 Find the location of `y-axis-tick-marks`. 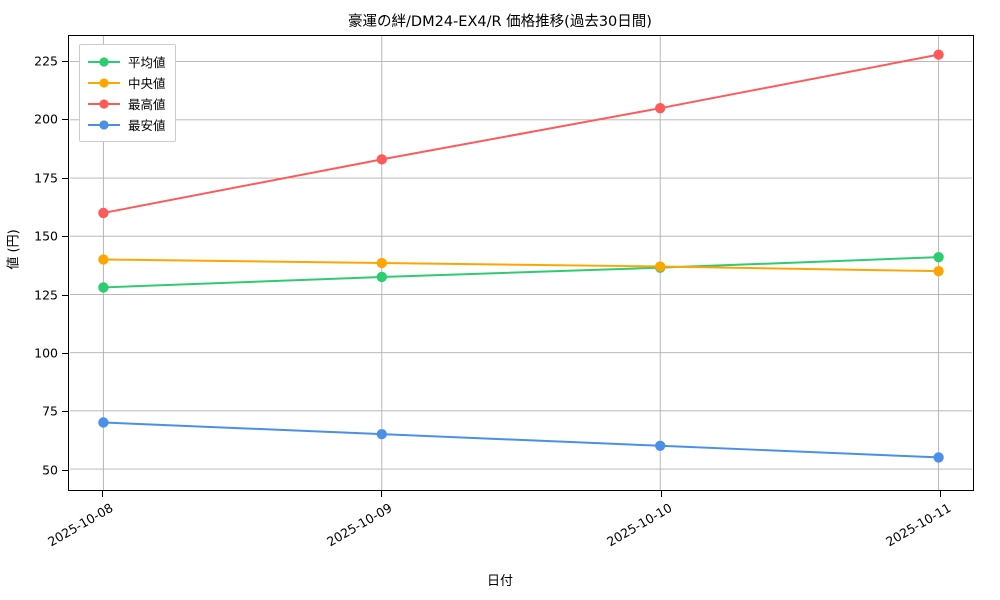

y-axis-tick-marks is located at coordinates (34, 263).